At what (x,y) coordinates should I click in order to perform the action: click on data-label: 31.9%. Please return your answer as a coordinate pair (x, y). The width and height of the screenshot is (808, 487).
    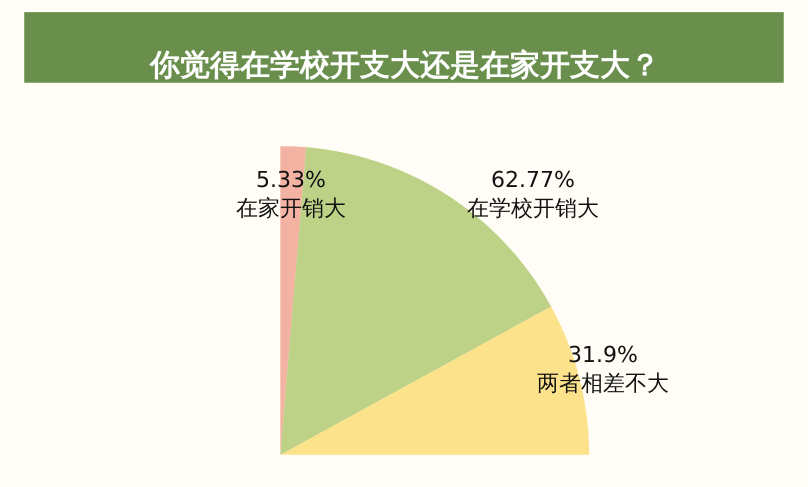
    Looking at the image, I should click on (603, 355).